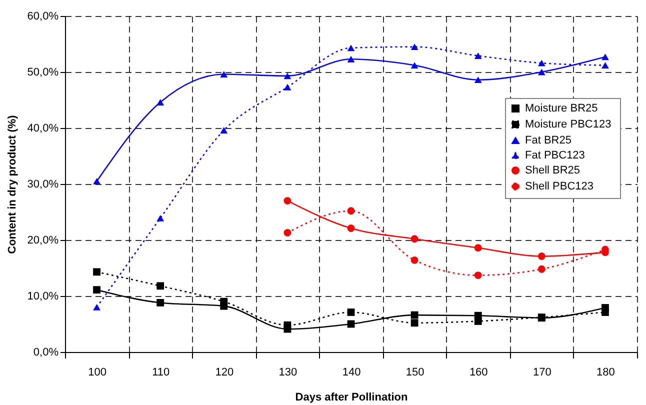 The height and width of the screenshot is (405, 646). What do you see at coordinates (43, 240) in the screenshot?
I see `y-tick-label: 20,0%` at bounding box center [43, 240].